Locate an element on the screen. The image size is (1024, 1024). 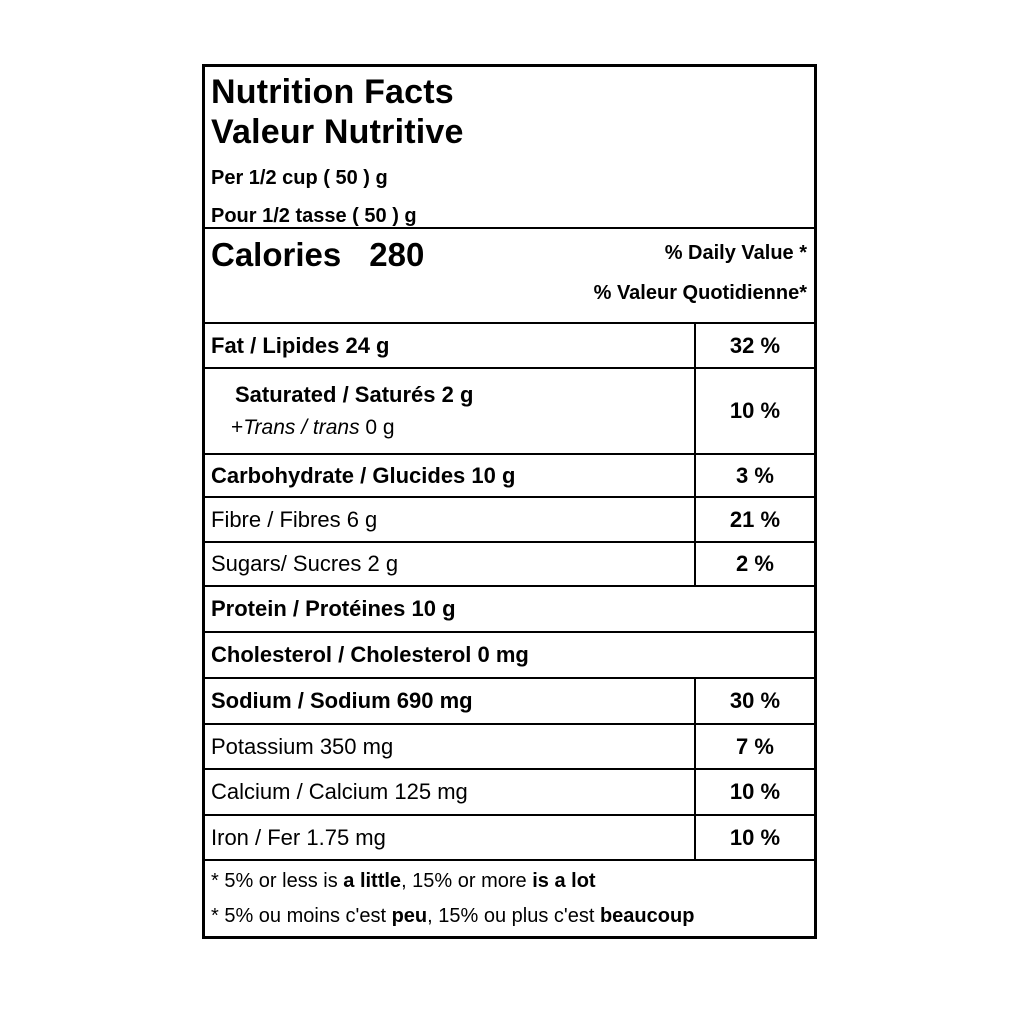
row-fibre: Fibre / Fibres 6 g 21 % is located at coordinates (509, 518).